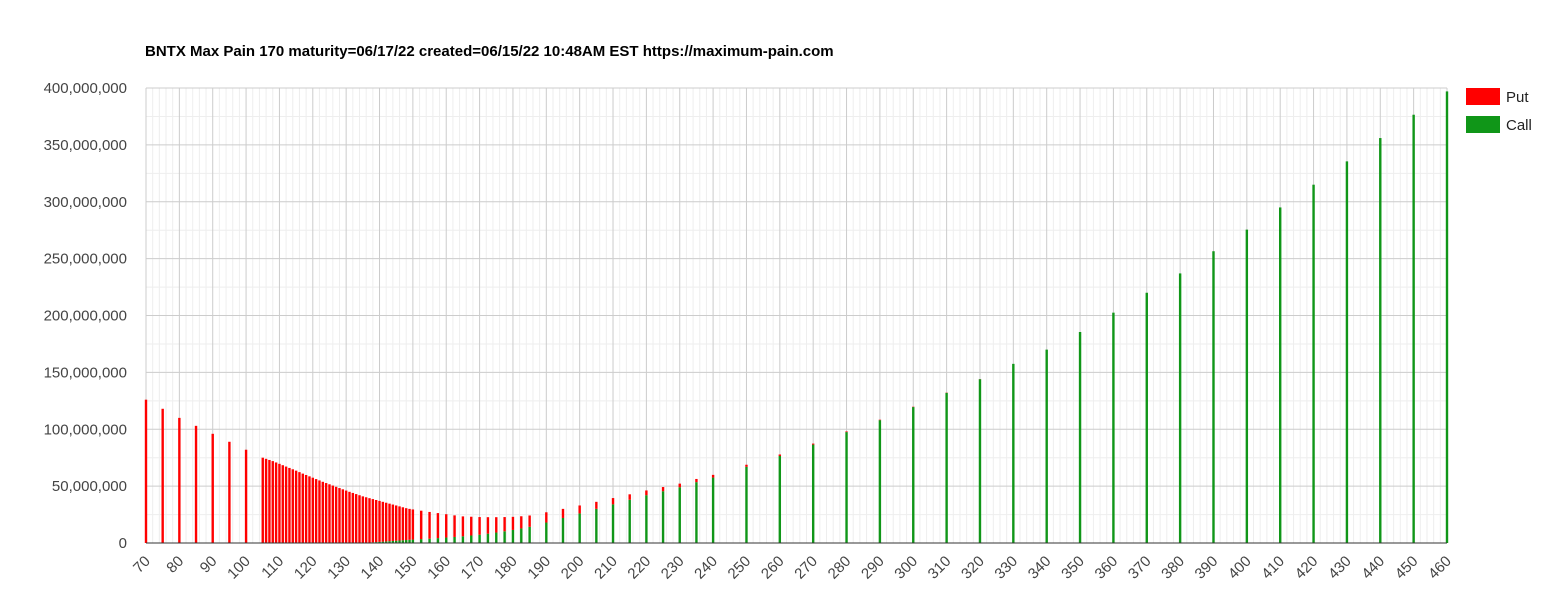 This screenshot has width=1551, height=595. I want to click on x-tick-label: 360, so click(1107, 568).